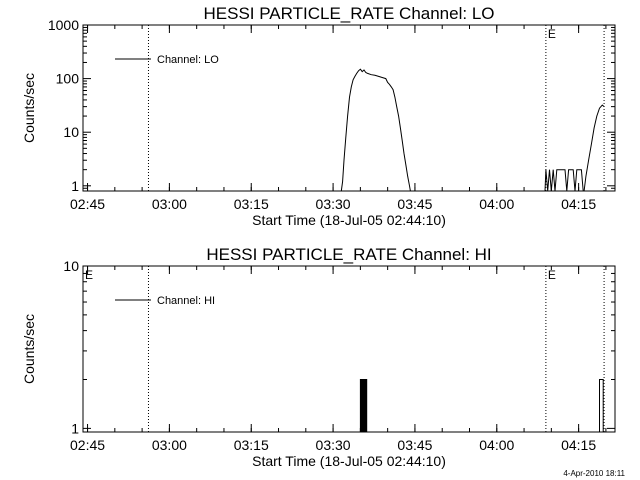 Image resolution: width=640 pixels, height=480 pixels. Describe the element at coordinates (348, 254) in the screenshot. I see `chart-title: HESSI PARTICLE_RATE Channel: HI` at that location.